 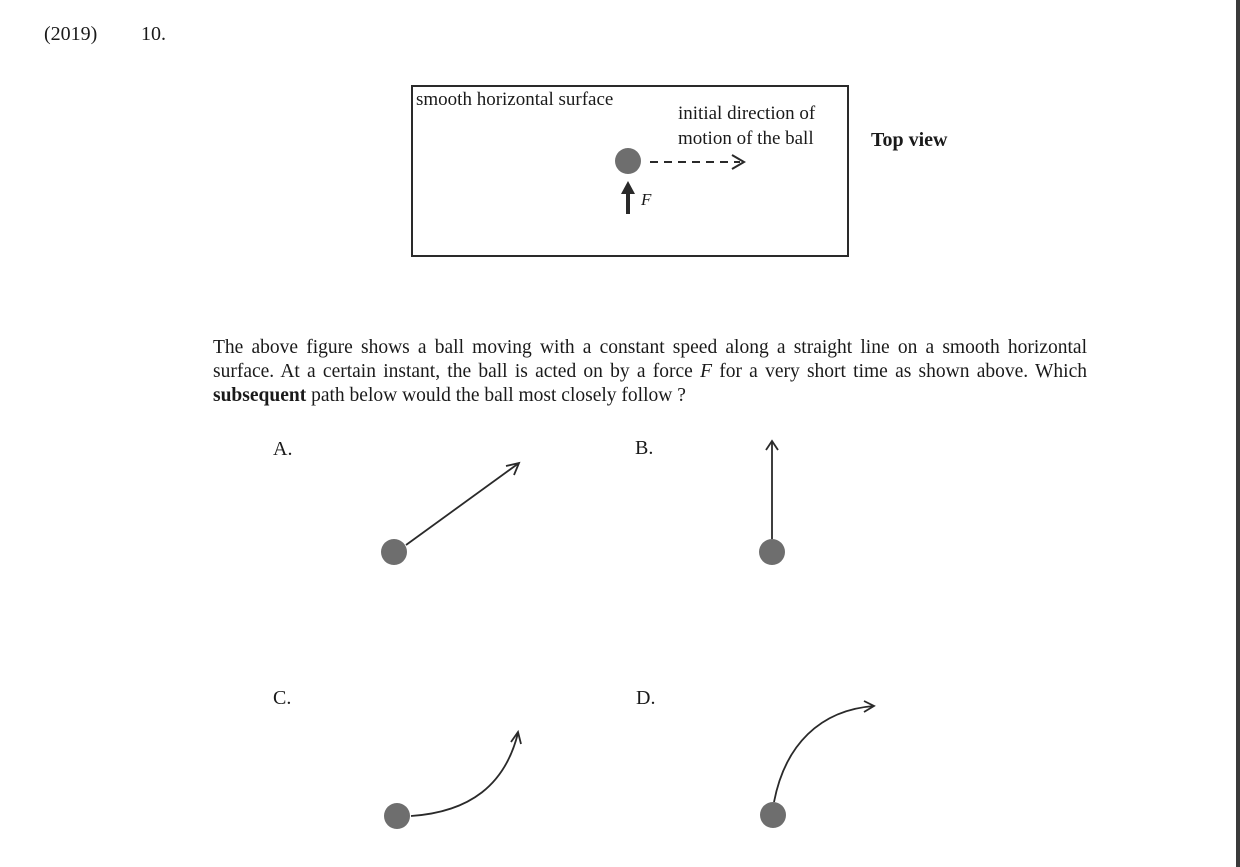 I want to click on question-year: (2019), so click(x=71, y=34).